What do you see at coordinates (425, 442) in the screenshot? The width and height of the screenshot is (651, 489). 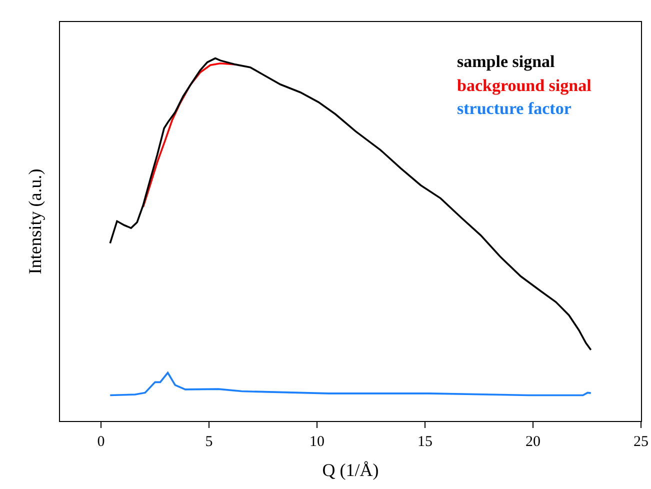 I see `x-tick-label: 15` at bounding box center [425, 442].